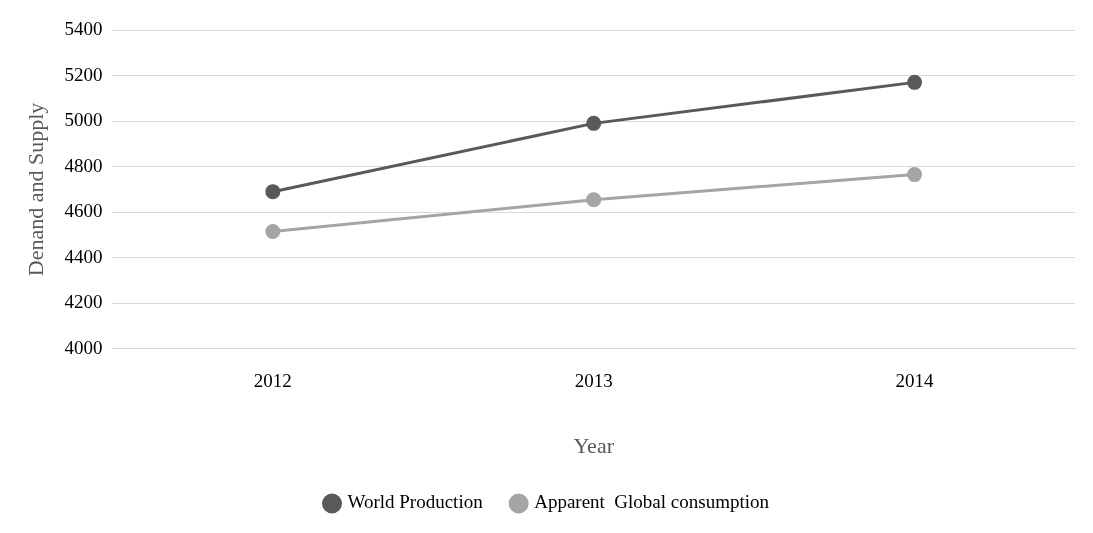  Describe the element at coordinates (83, 120) in the screenshot. I see `y-tick-label: 5000` at that location.